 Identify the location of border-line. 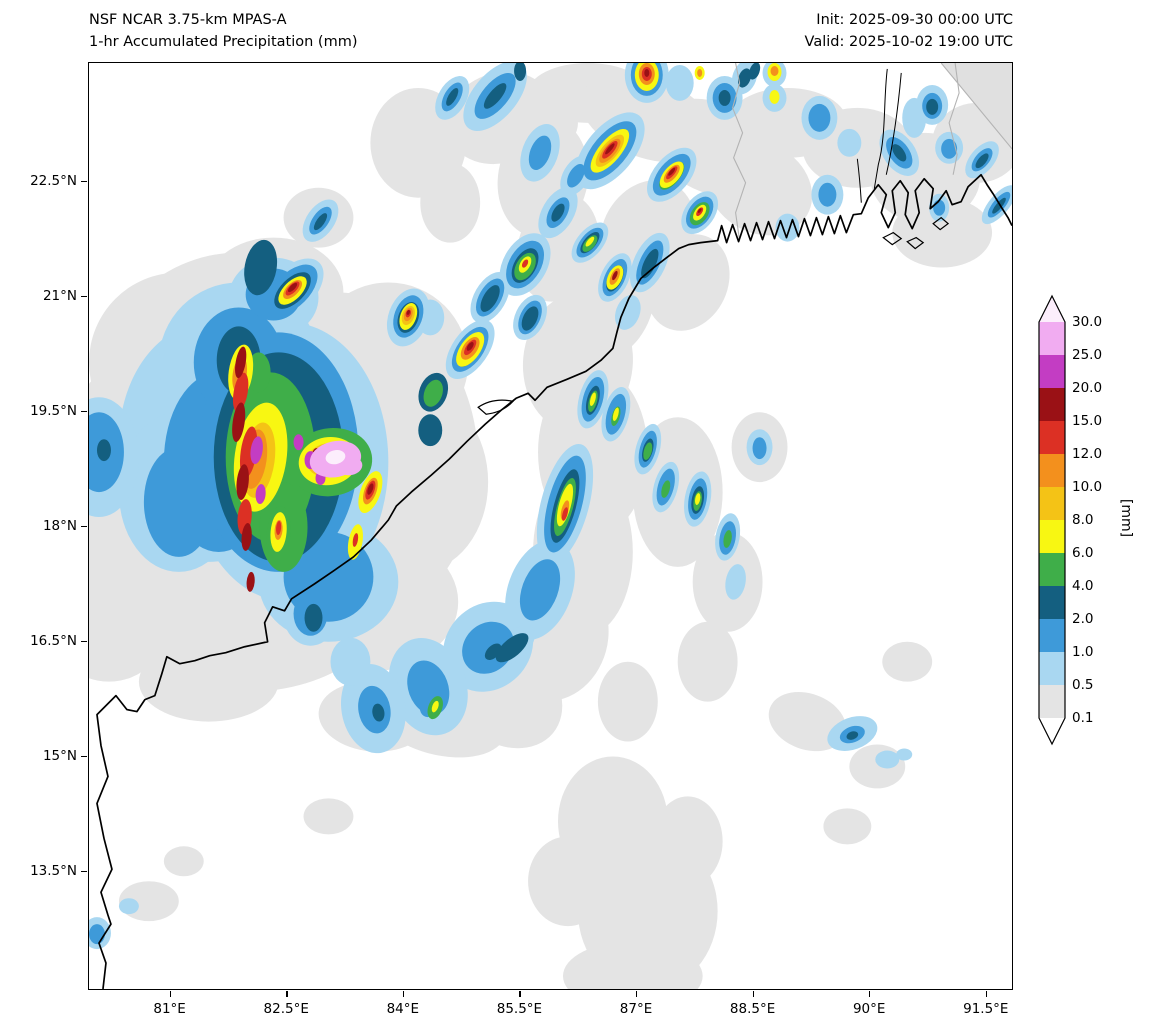
(739, 152).